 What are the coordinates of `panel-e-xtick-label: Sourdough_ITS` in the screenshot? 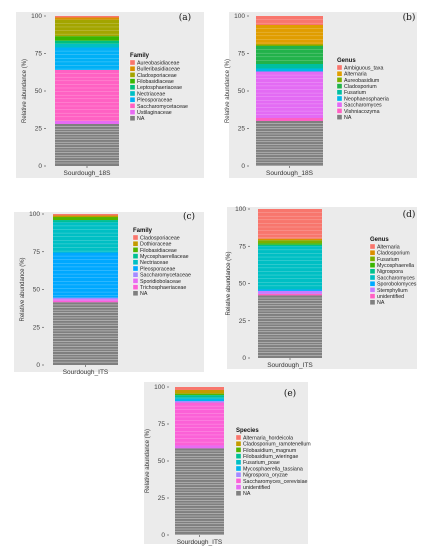 It's located at (200, 542).